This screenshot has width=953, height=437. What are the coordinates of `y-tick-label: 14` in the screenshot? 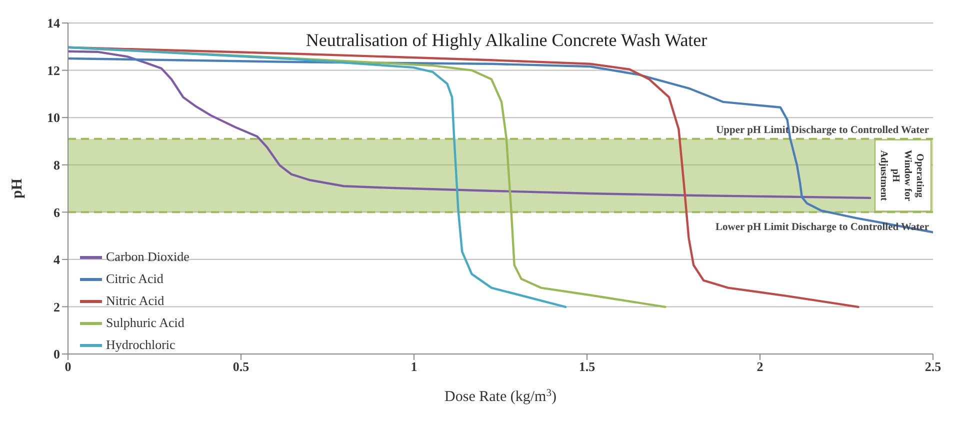 It's located at (53, 23).